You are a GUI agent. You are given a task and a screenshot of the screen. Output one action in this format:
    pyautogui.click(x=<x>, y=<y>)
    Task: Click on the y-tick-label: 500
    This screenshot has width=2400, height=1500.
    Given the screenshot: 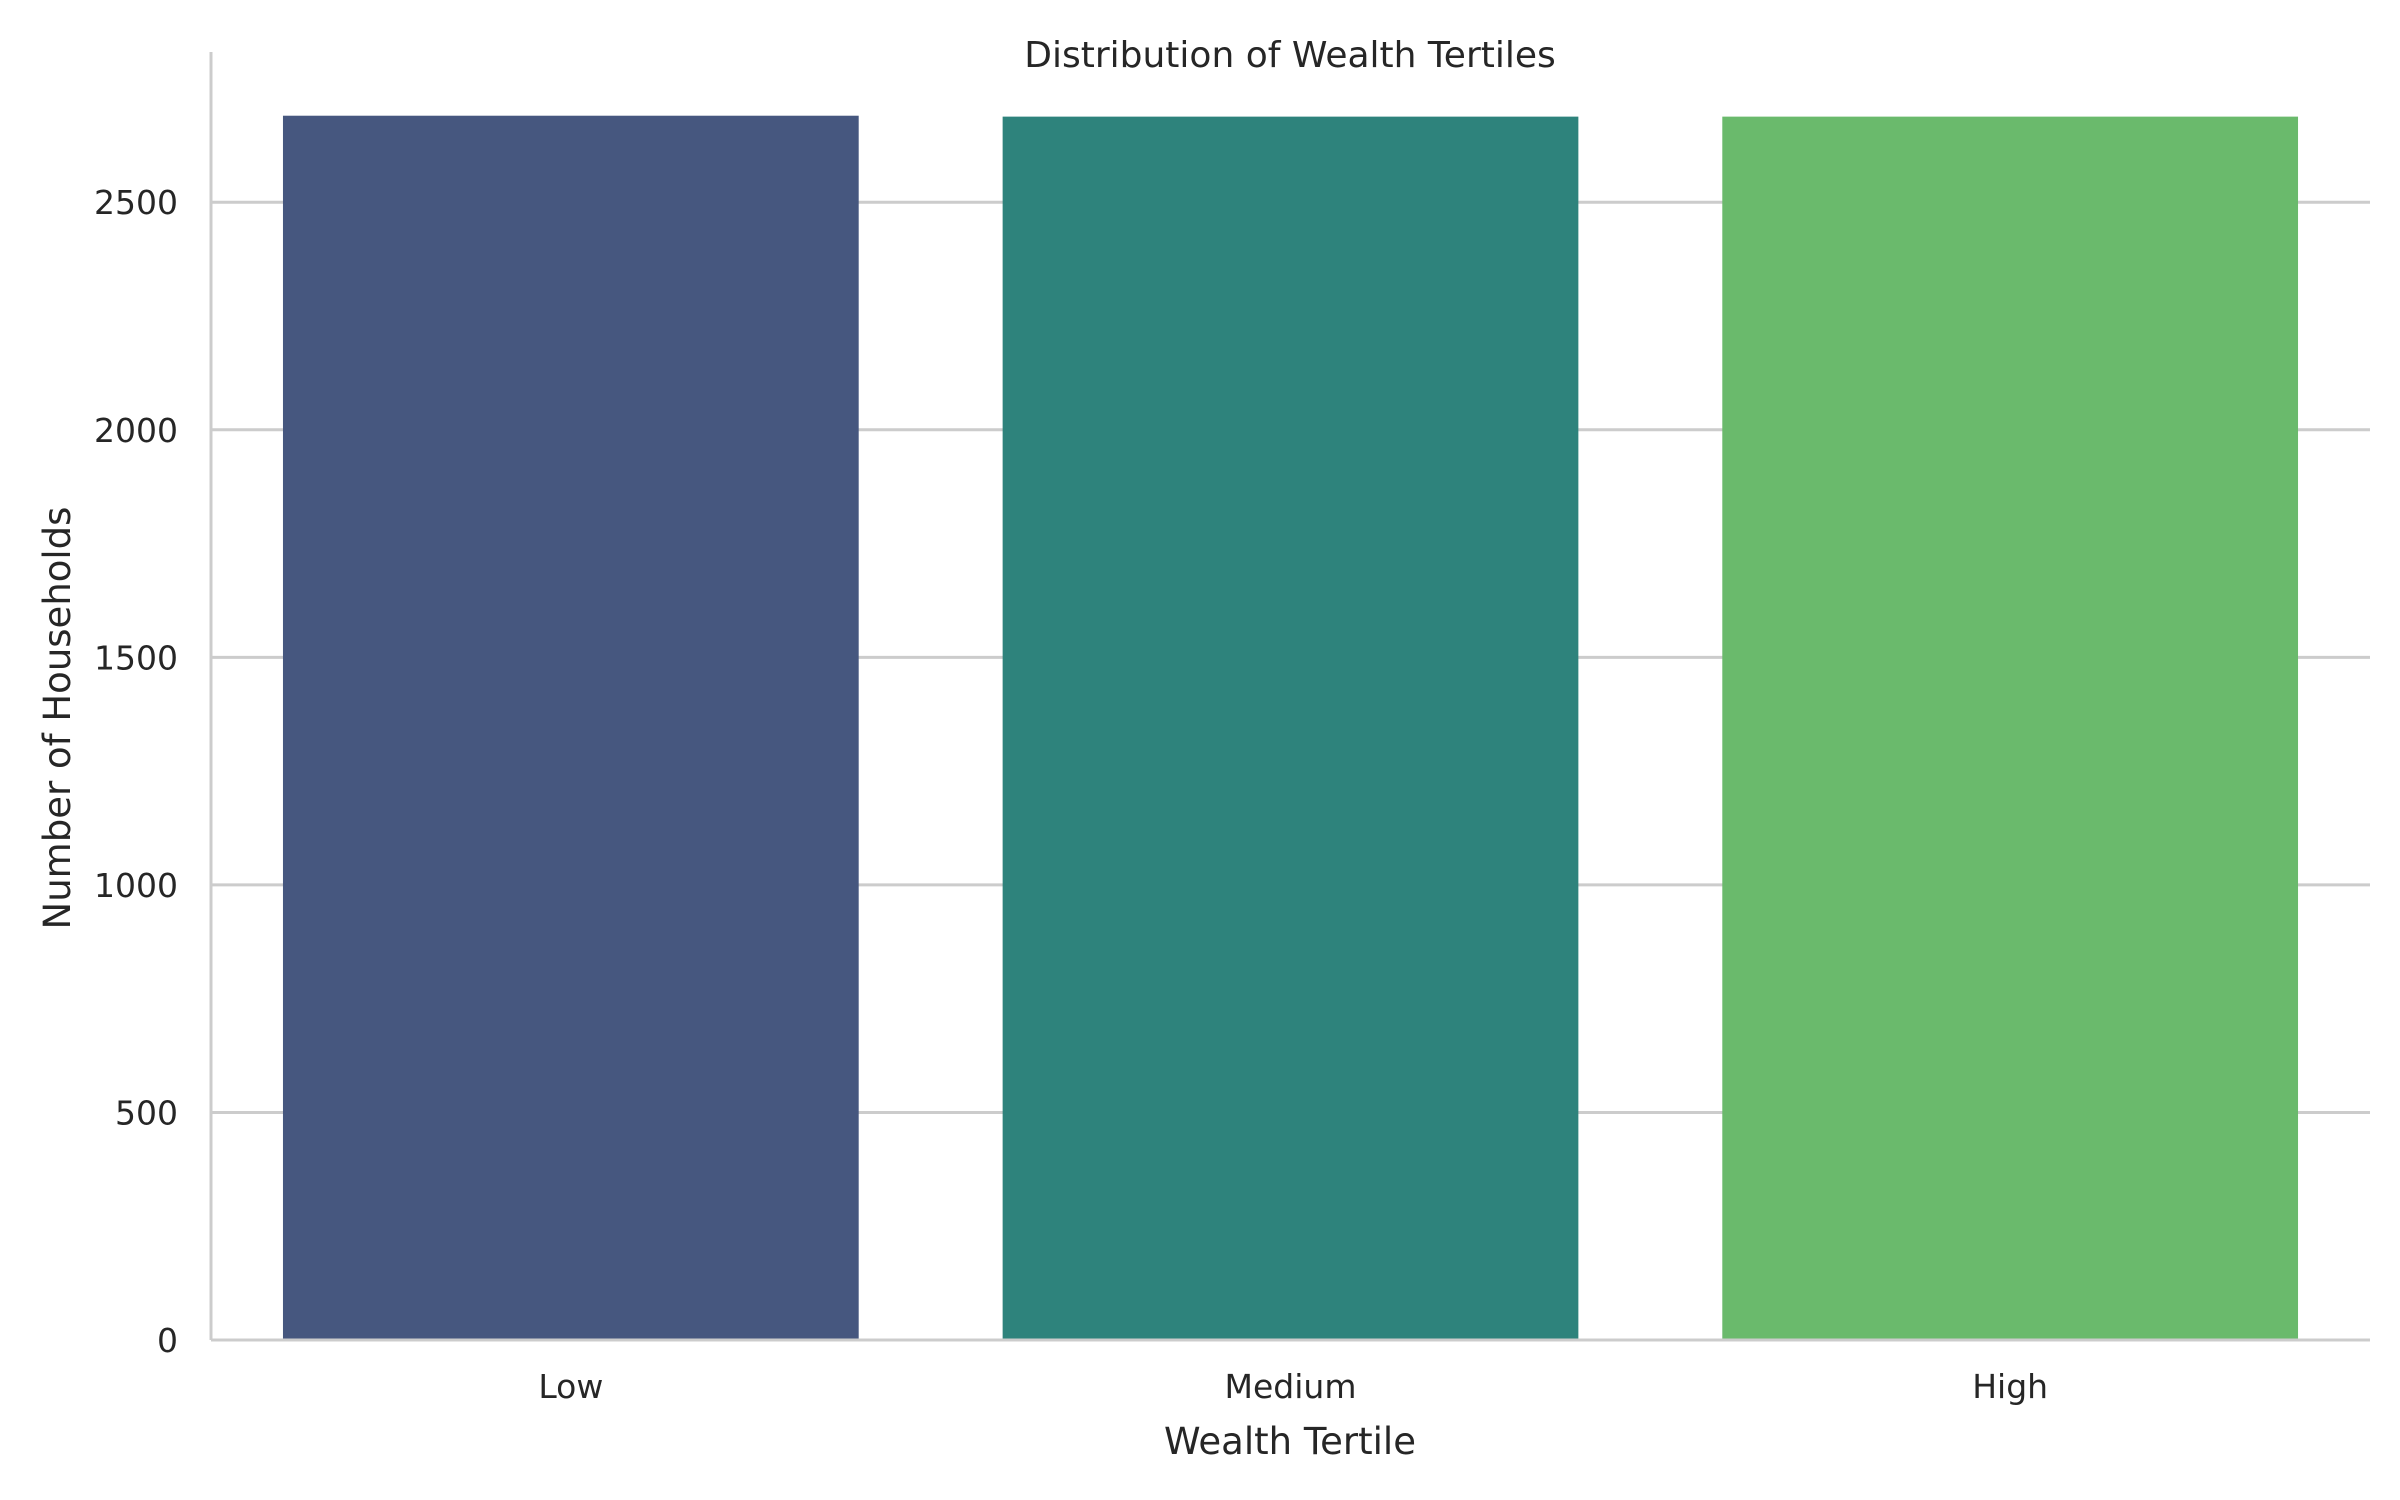 What is the action you would take?
    pyautogui.click(x=146, y=1112)
    